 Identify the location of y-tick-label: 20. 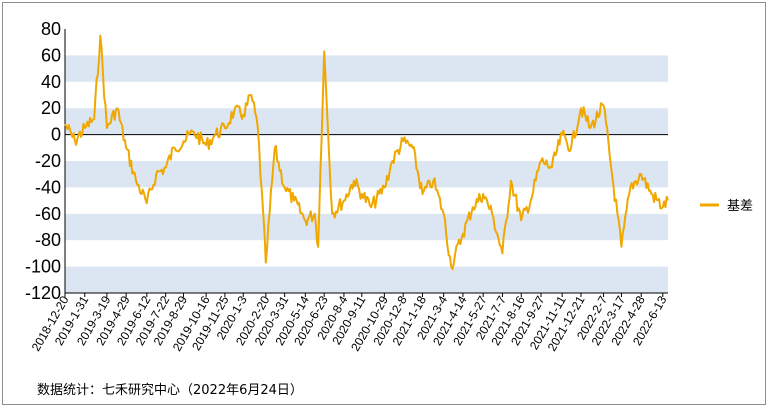
(51, 108).